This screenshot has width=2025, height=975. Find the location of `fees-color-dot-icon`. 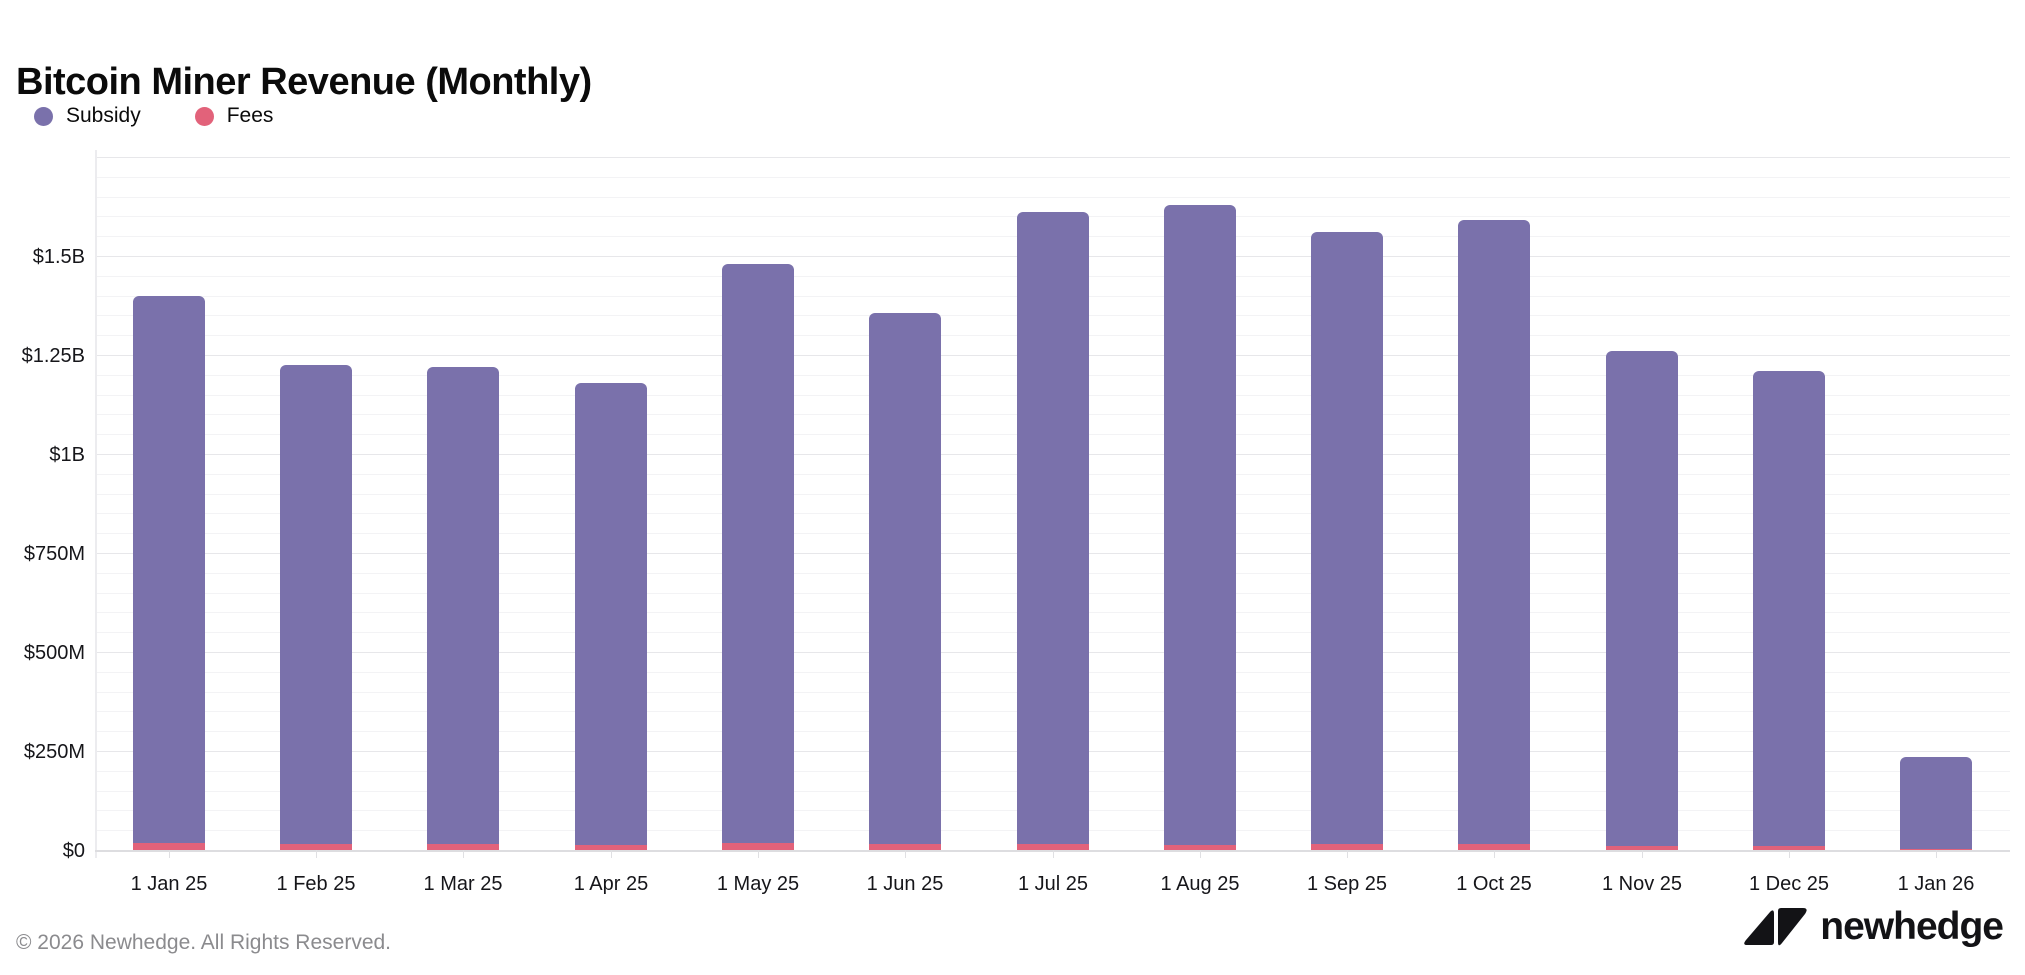

fees-color-dot-icon is located at coordinates (204, 116).